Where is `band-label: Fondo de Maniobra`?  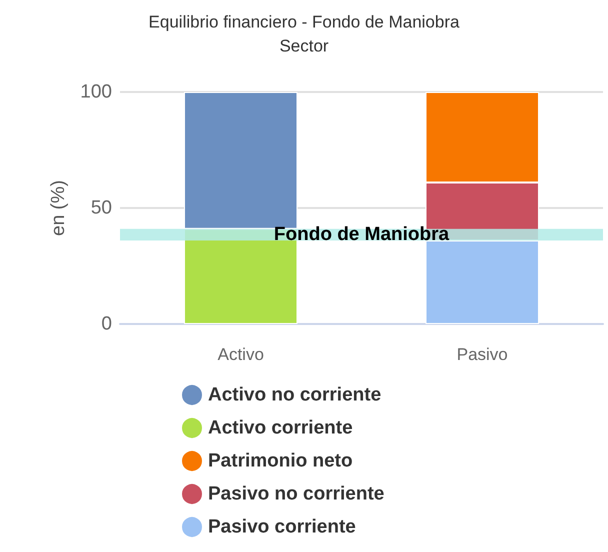
band-label: Fondo de Maniobra is located at coordinates (362, 235).